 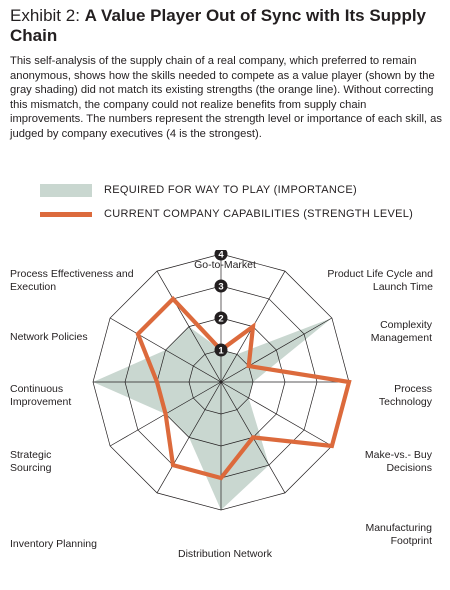 What do you see at coordinates (41, 395) in the screenshot?
I see `axis-label-continuous-improvement: Continuous Improvement` at bounding box center [41, 395].